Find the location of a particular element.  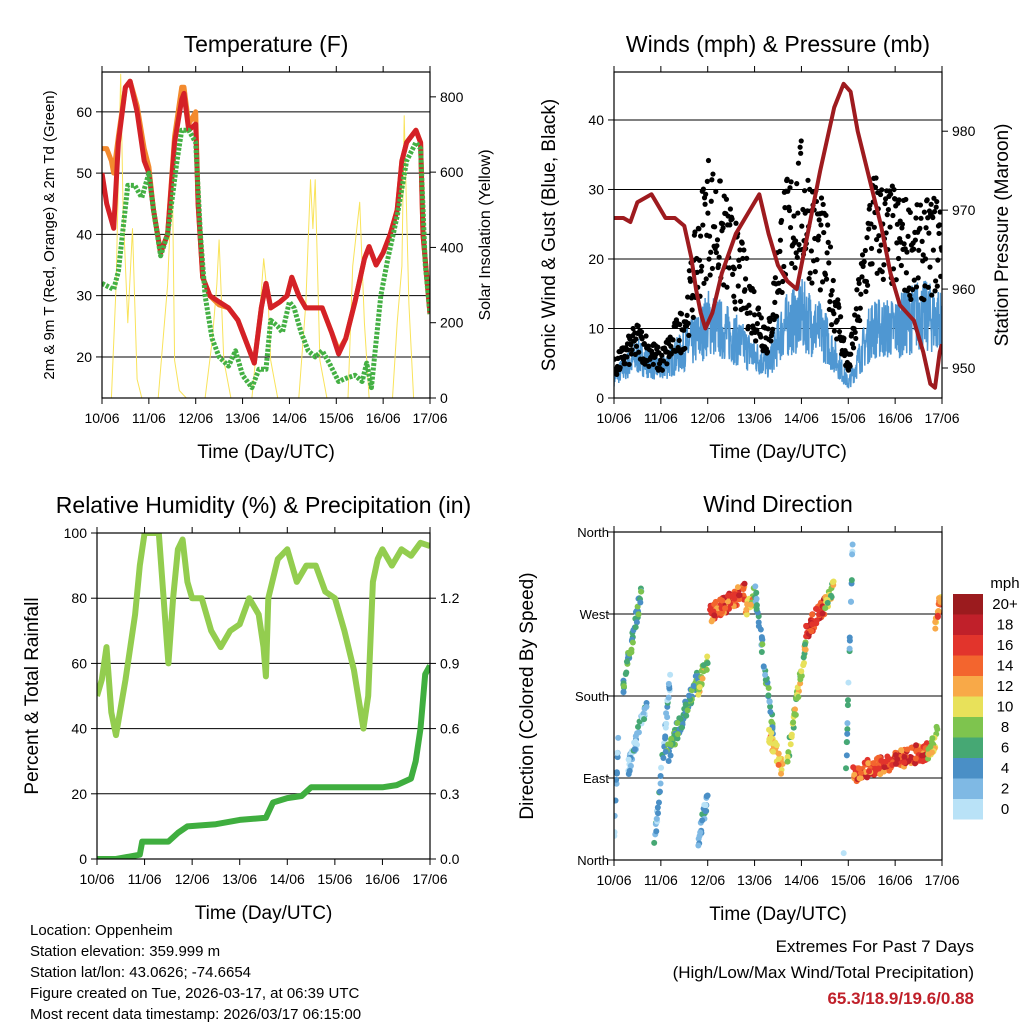

y2-tick-label: 0.3 is located at coordinates (450, 794).